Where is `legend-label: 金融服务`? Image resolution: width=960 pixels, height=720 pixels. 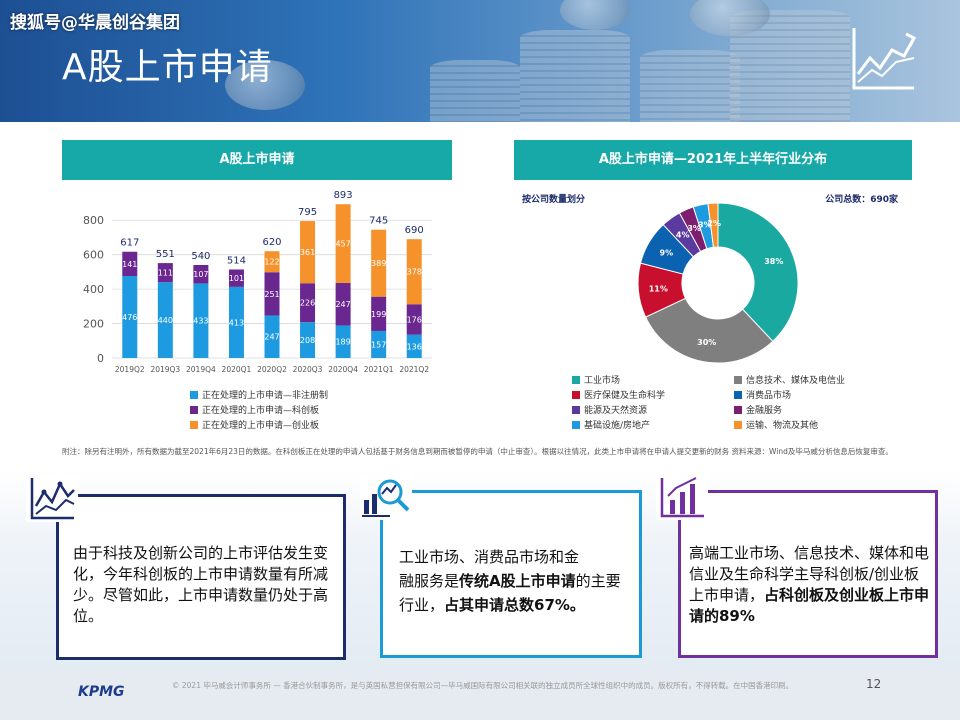
legend-label: 金融服务 is located at coordinates (764, 411).